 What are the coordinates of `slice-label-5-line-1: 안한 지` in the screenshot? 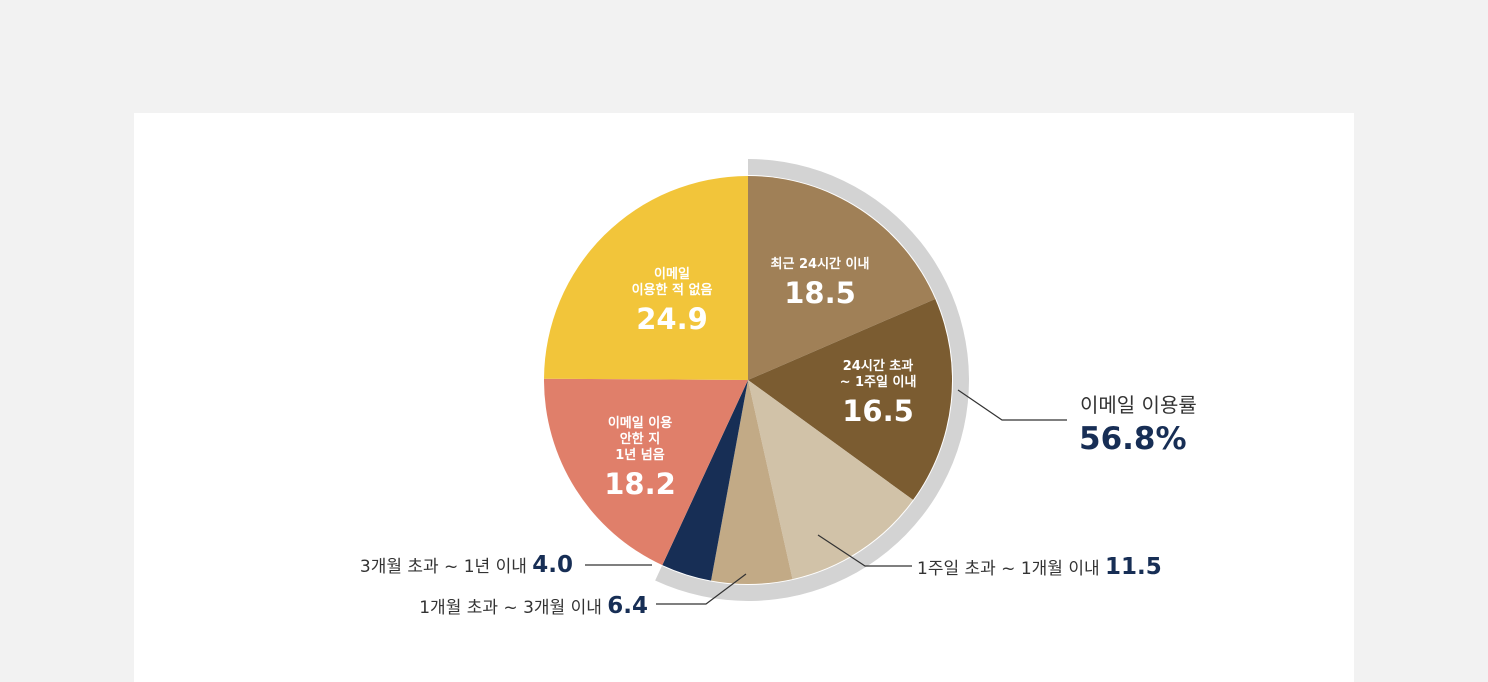 It's located at (640, 439).